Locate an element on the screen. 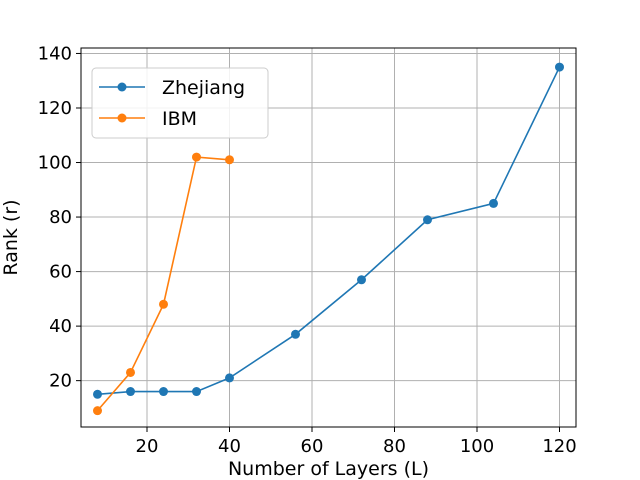 The width and height of the screenshot is (640, 480). legend-item-zhejiang: Zhejiang is located at coordinates (172, 88).